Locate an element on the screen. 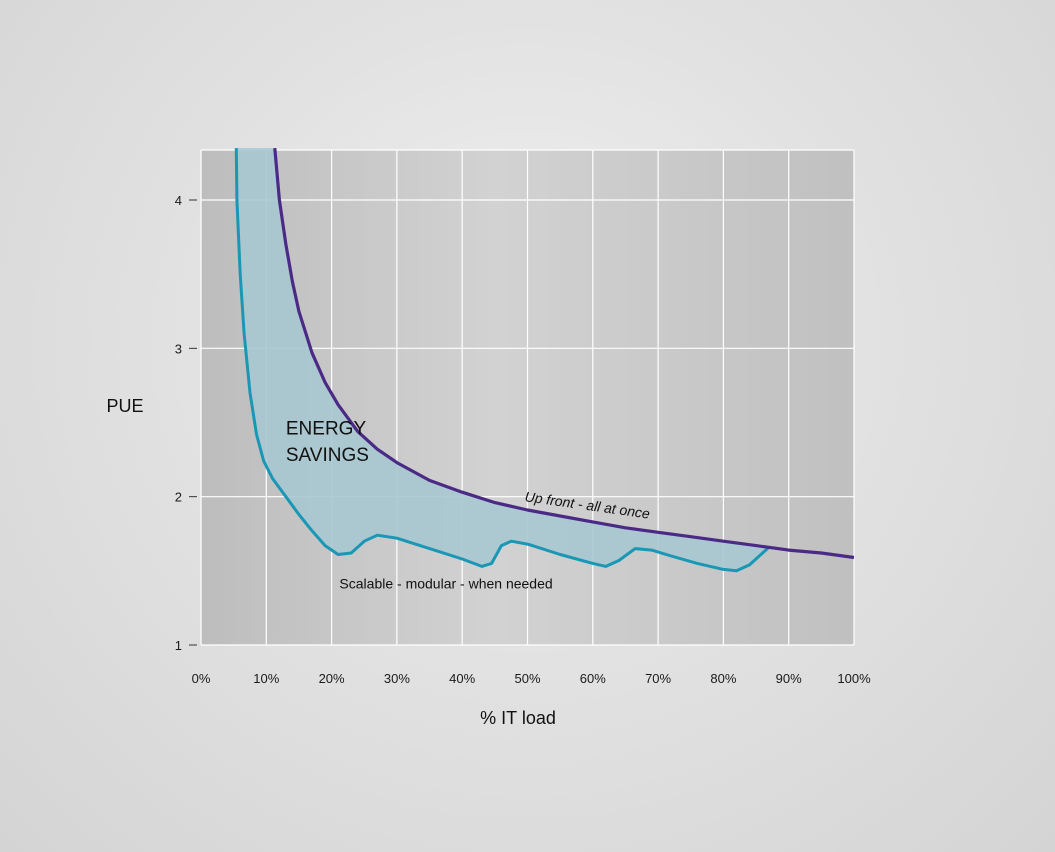  series-label-scalable-modular: Scalable - modular - when needed is located at coordinates (445, 584).